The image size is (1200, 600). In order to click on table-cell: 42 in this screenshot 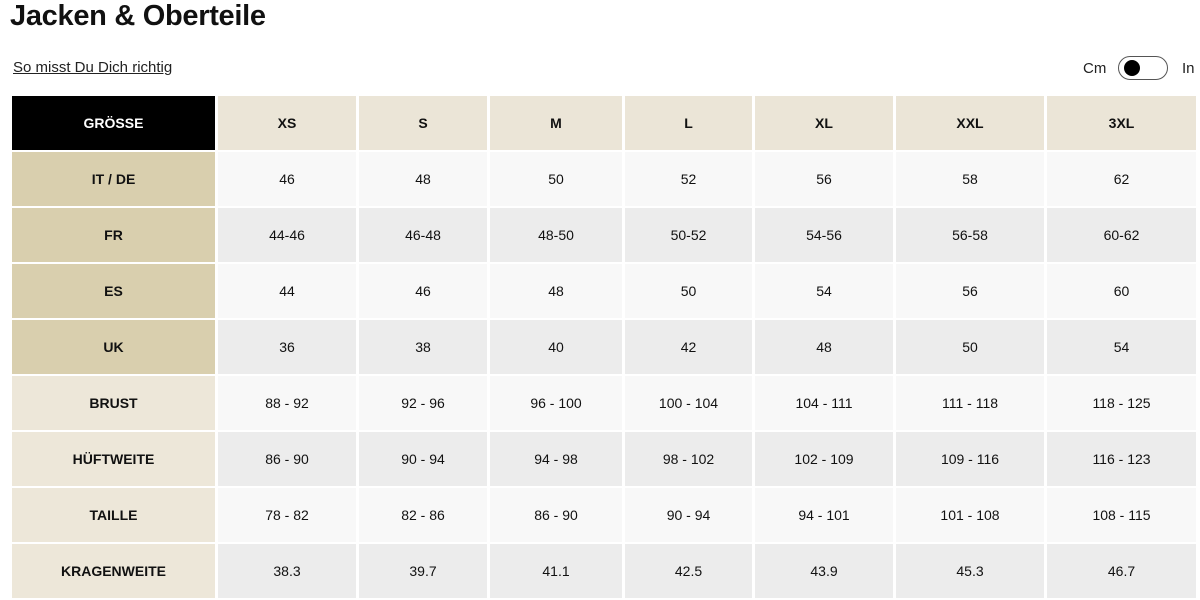, I will do `click(688, 347)`.